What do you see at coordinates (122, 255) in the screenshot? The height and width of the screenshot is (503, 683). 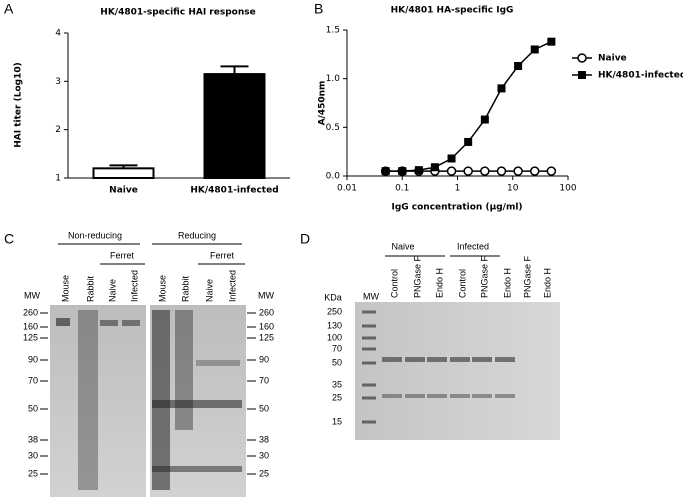 I see `gel-label: Ferret` at bounding box center [122, 255].